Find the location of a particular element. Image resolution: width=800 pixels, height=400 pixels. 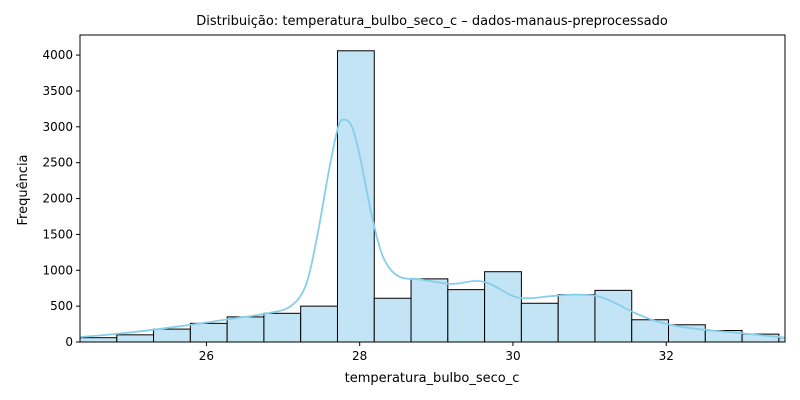

x-axis: 26 28 30 32 is located at coordinates (436, 352).